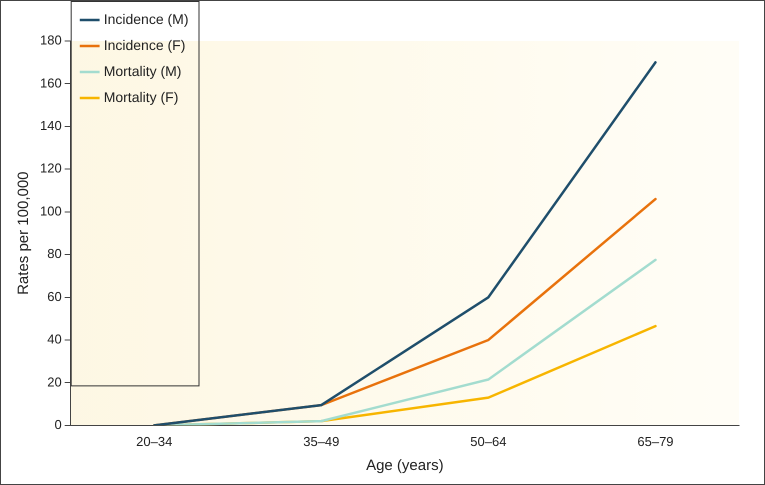 Image resolution: width=765 pixels, height=485 pixels. Describe the element at coordinates (51, 125) in the screenshot. I see `y-tick-label: 140` at that location.